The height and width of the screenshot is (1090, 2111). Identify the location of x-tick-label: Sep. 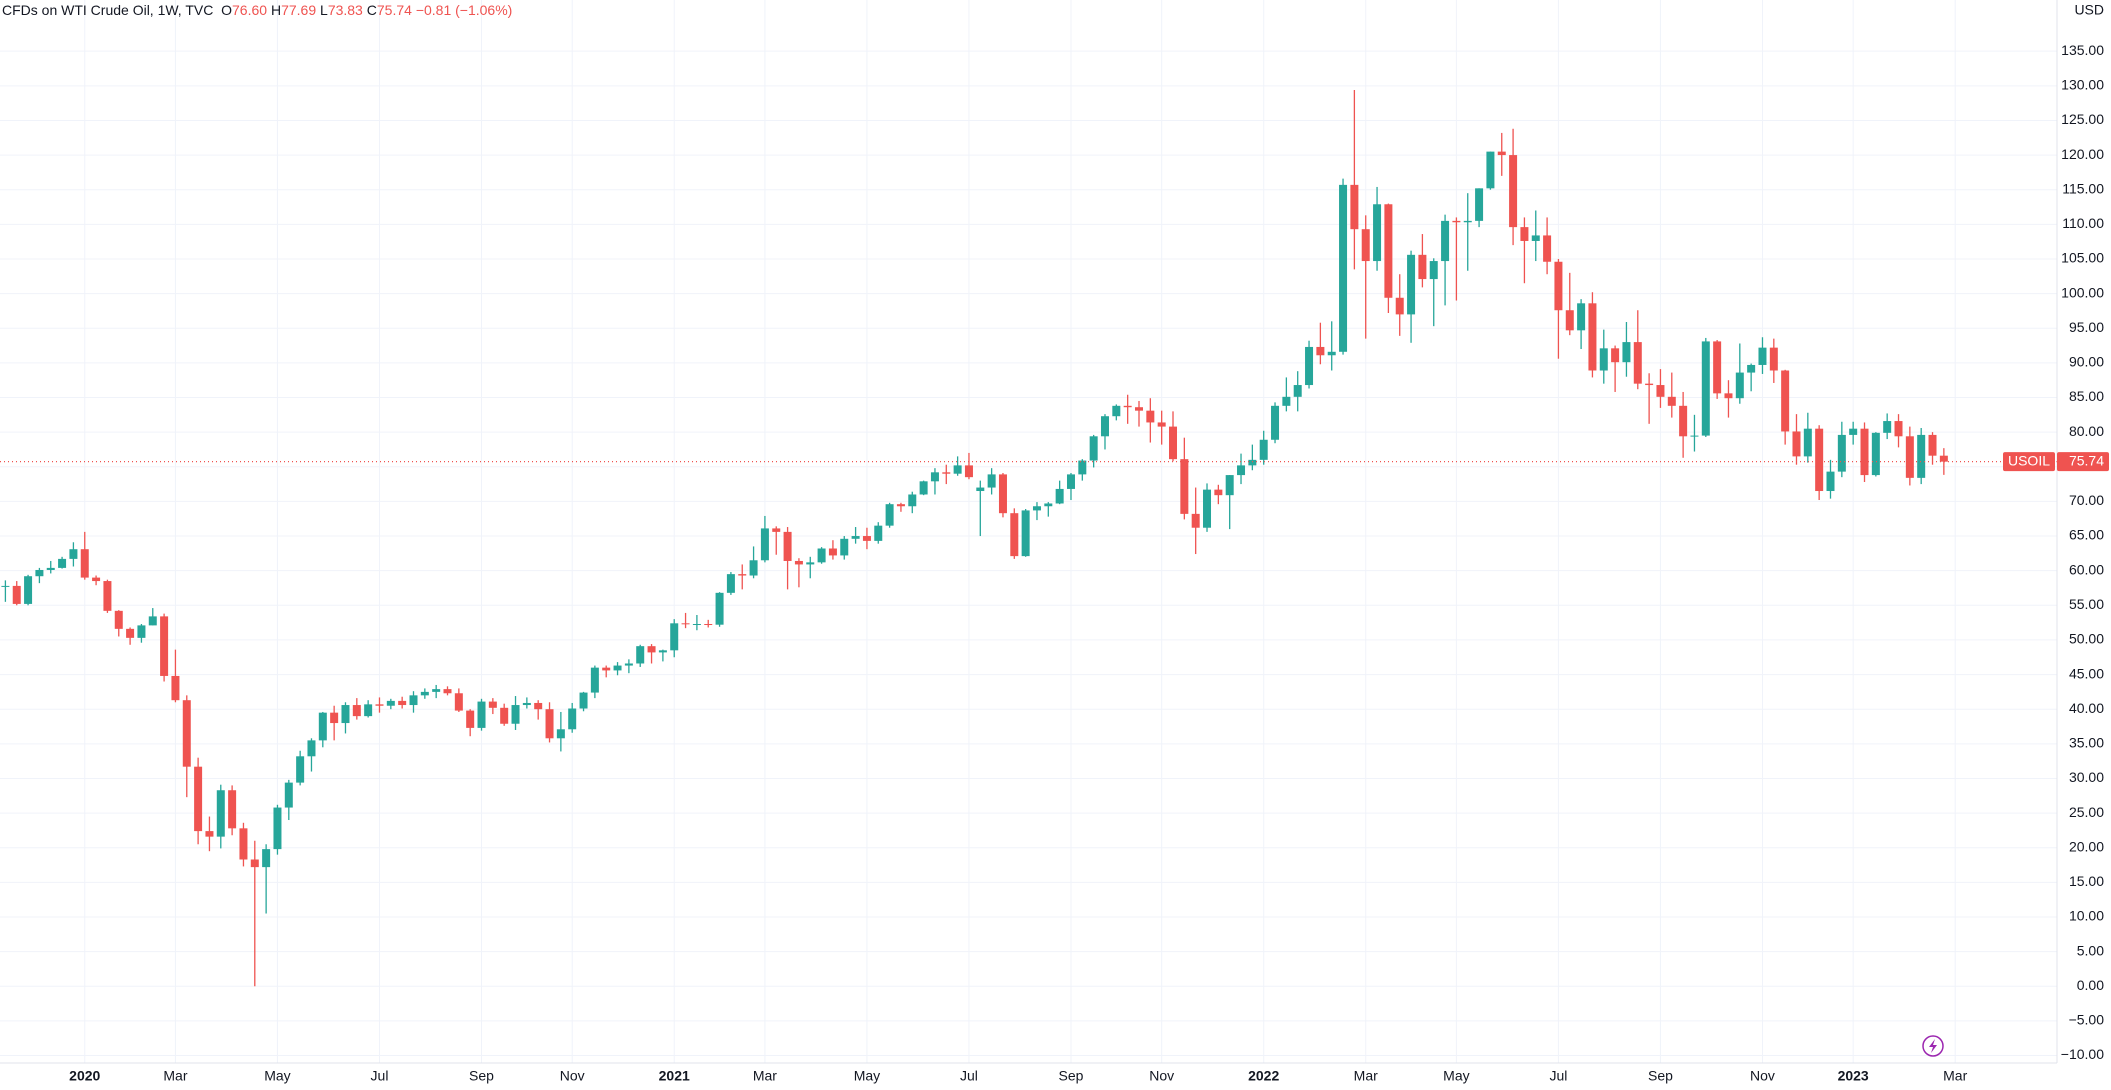
(1071, 1076).